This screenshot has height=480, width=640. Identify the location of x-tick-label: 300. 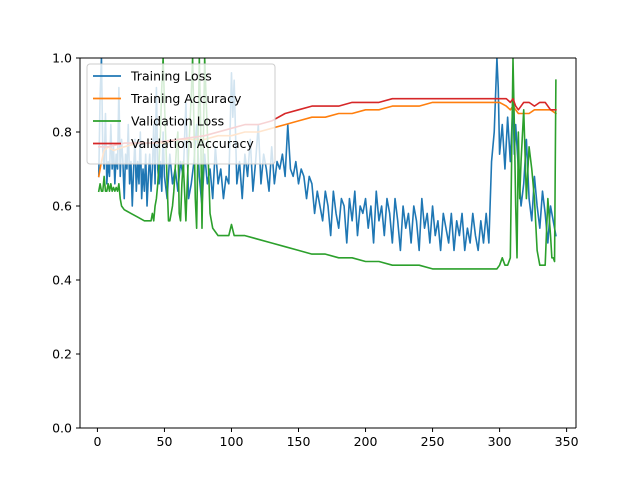
(500, 441).